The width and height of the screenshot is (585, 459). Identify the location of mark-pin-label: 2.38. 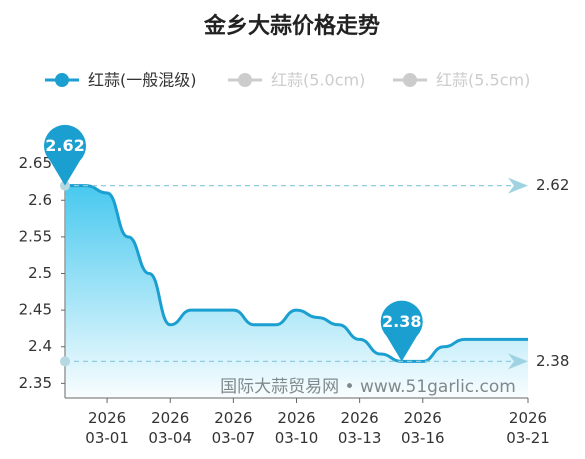
(401, 321).